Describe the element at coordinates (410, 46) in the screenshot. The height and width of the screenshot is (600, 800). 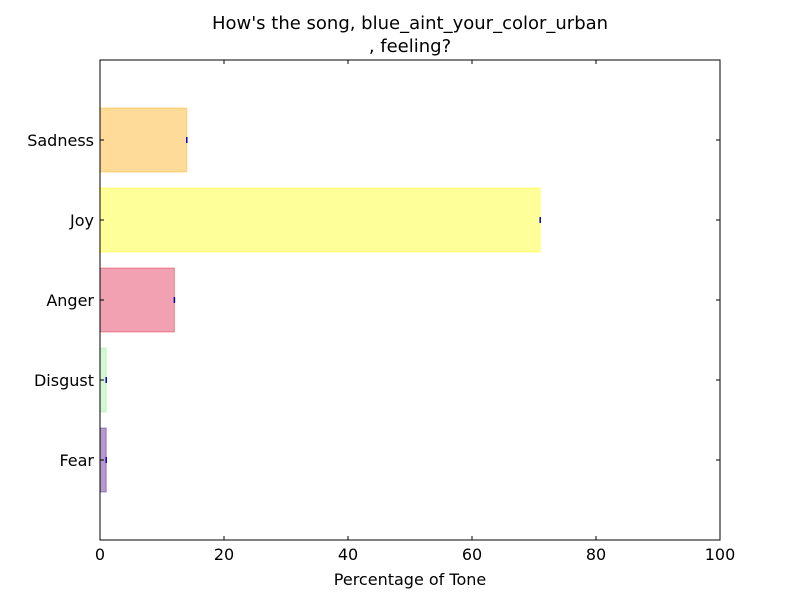
I see `chart-title-line-2: , feeling?` at that location.